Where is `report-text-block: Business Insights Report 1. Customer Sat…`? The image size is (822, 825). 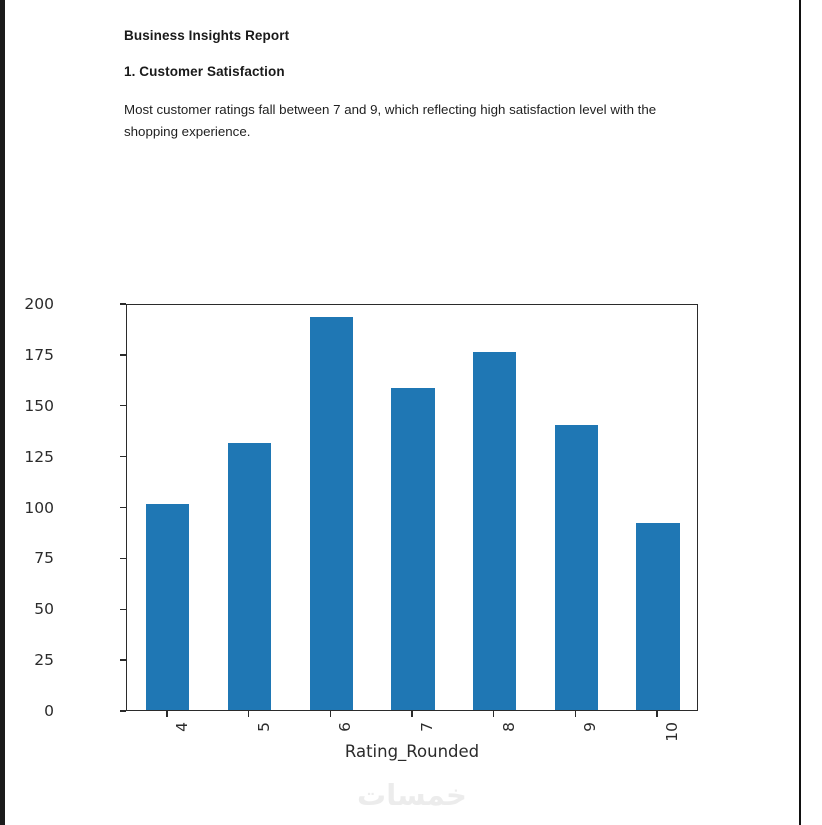 report-text-block: Business Insights Report 1. Customer Sat… is located at coordinates (414, 85).